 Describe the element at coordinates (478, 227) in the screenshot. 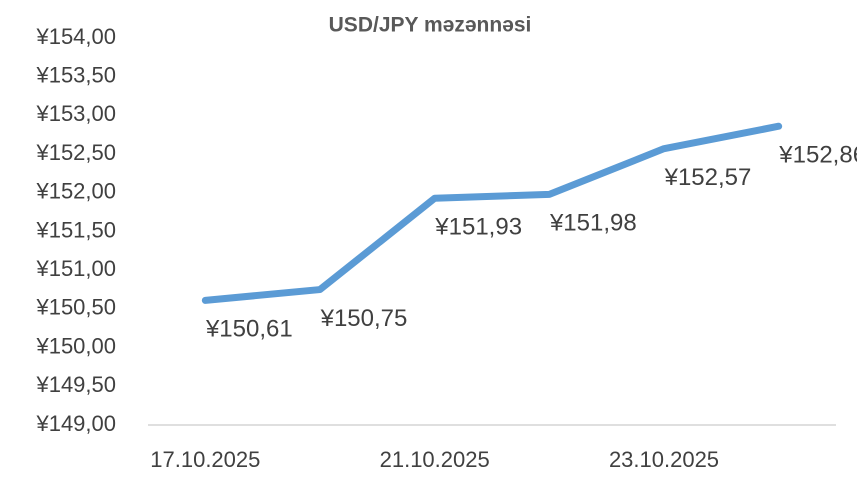

I see `data-label: ¥151,93` at that location.